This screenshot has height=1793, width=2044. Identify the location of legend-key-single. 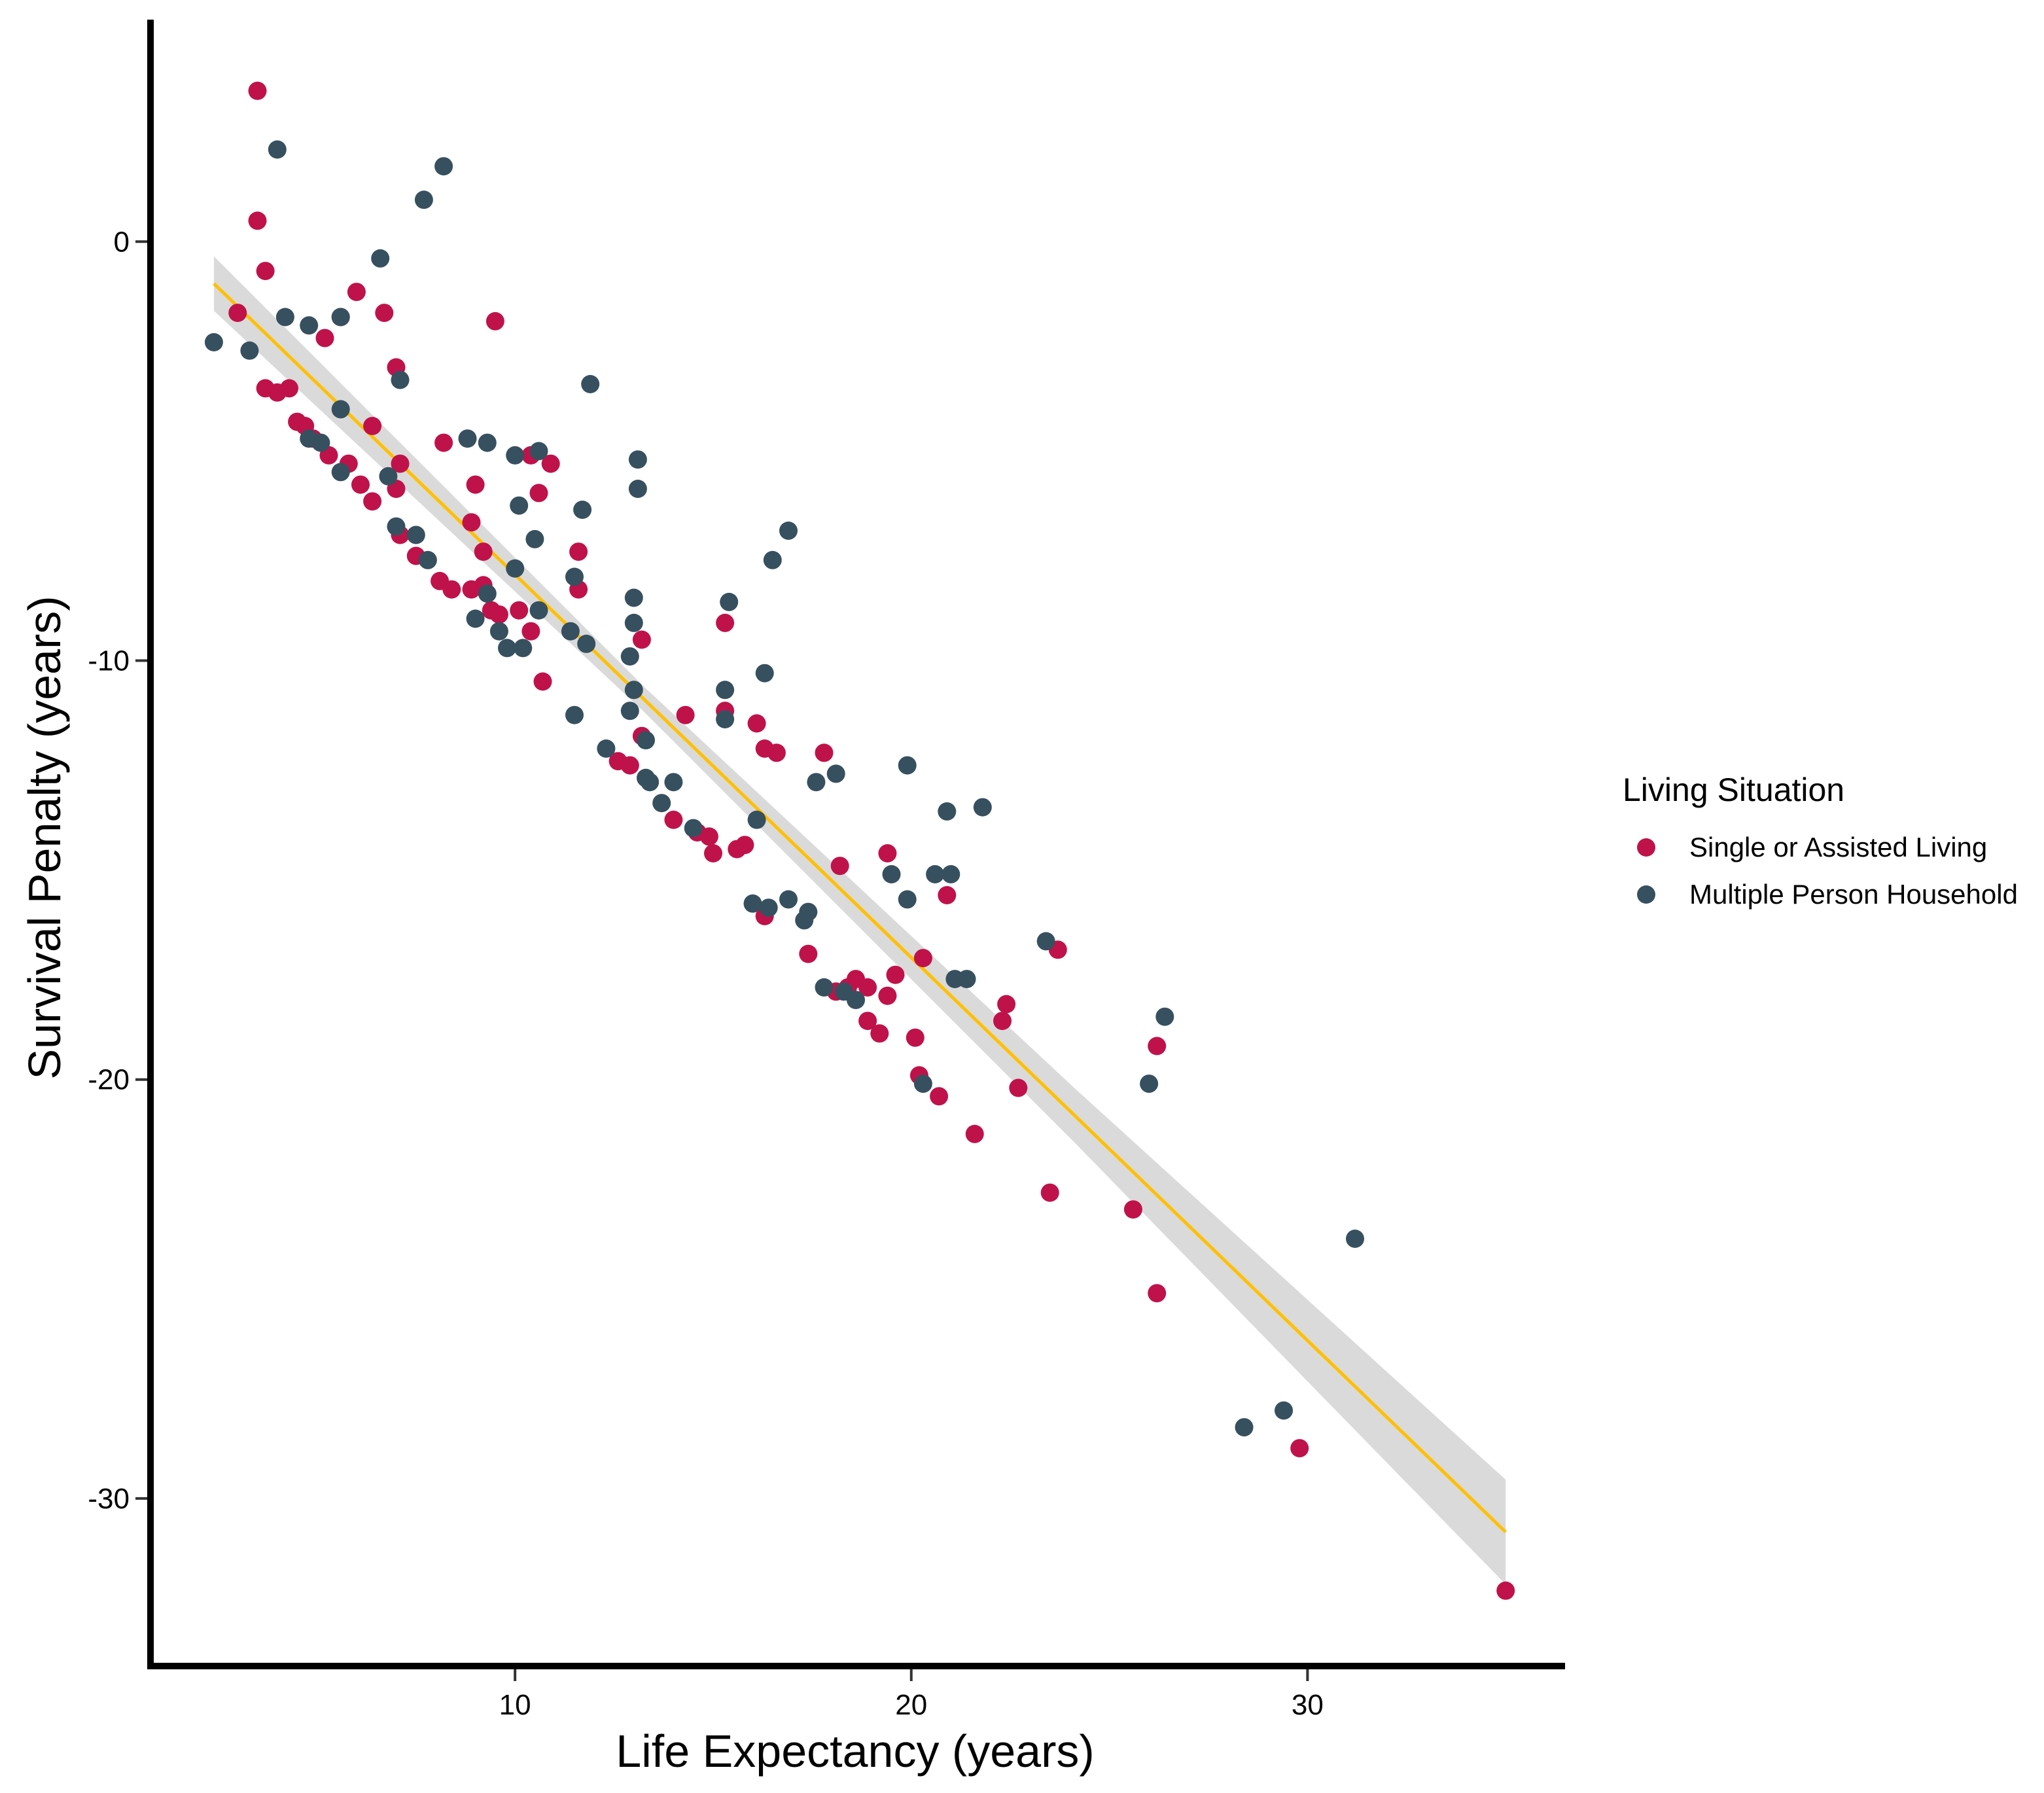
(1646, 847).